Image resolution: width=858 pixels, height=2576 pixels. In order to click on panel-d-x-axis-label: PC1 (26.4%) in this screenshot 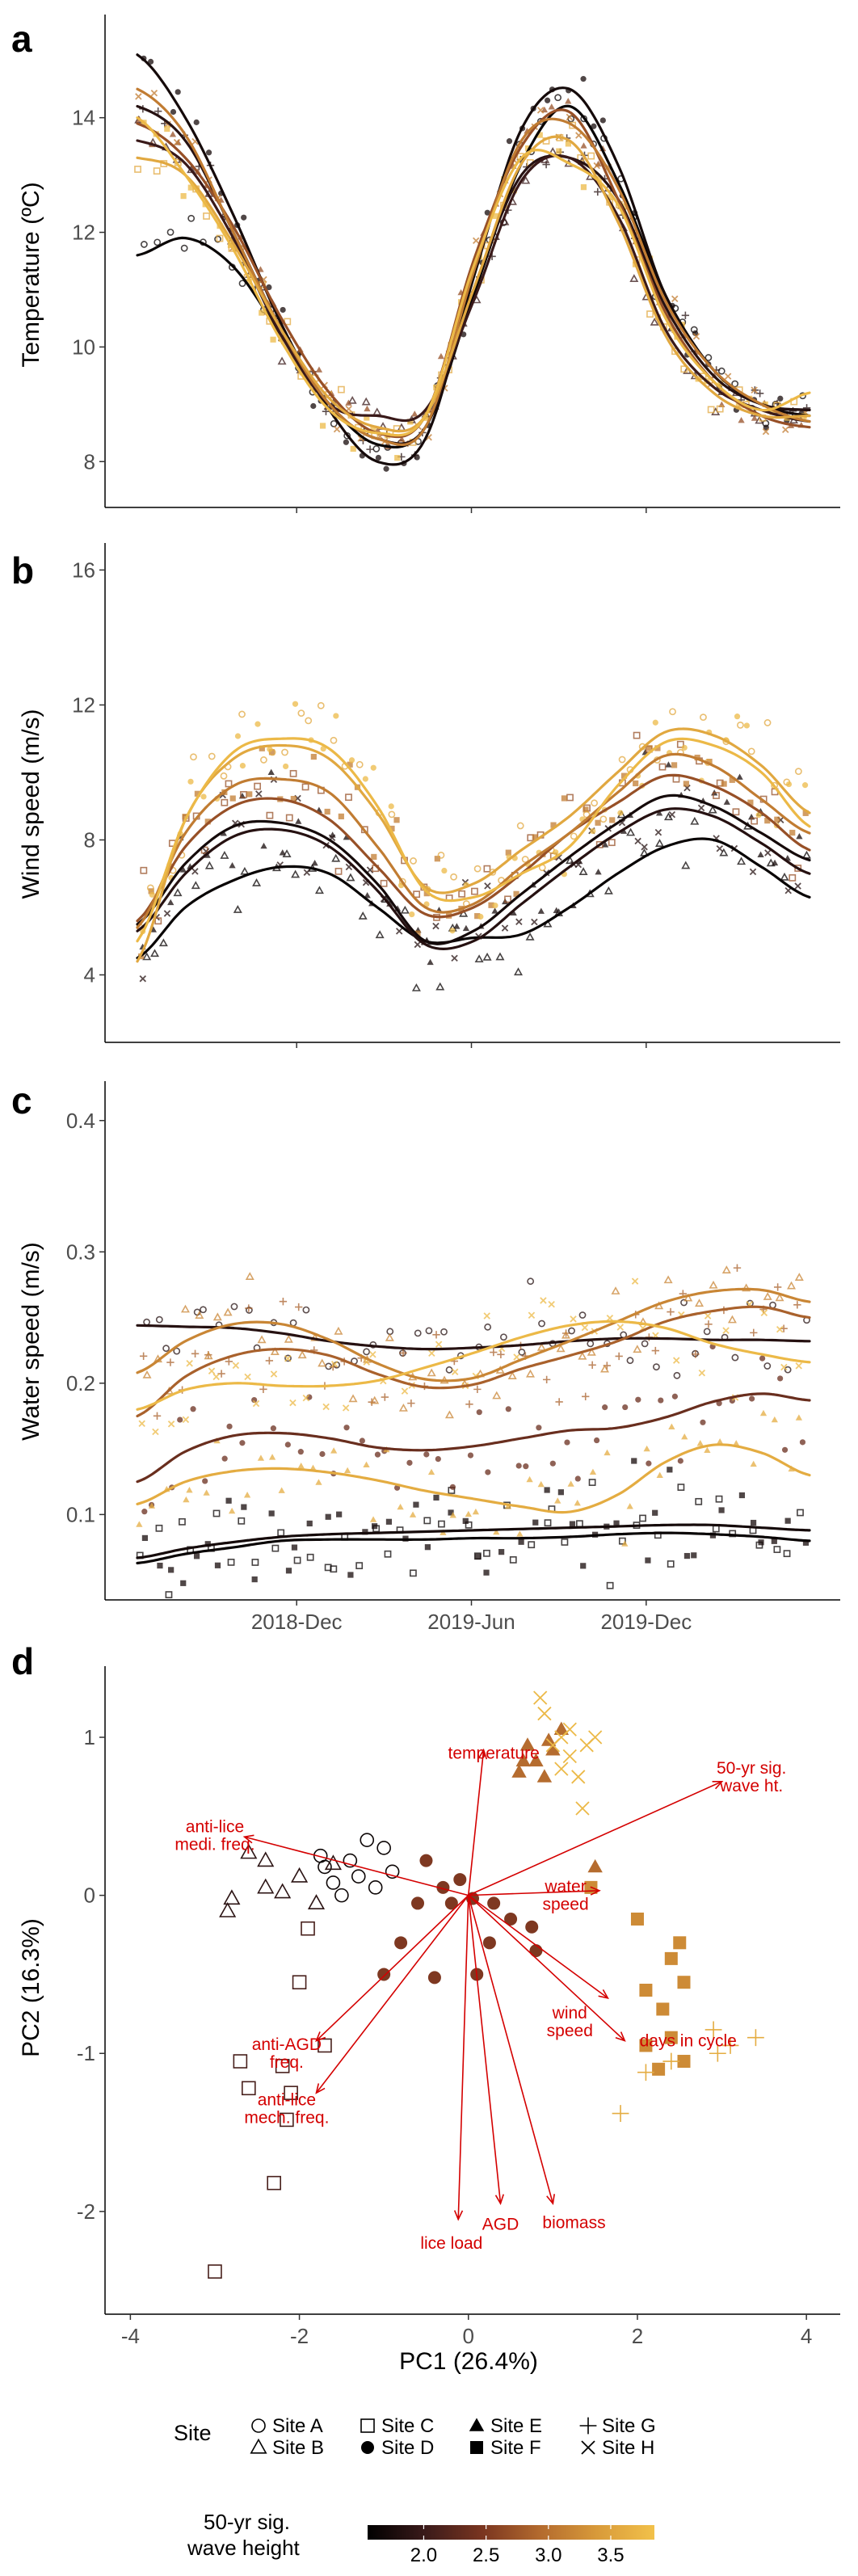, I will do `click(468, 2361)`.